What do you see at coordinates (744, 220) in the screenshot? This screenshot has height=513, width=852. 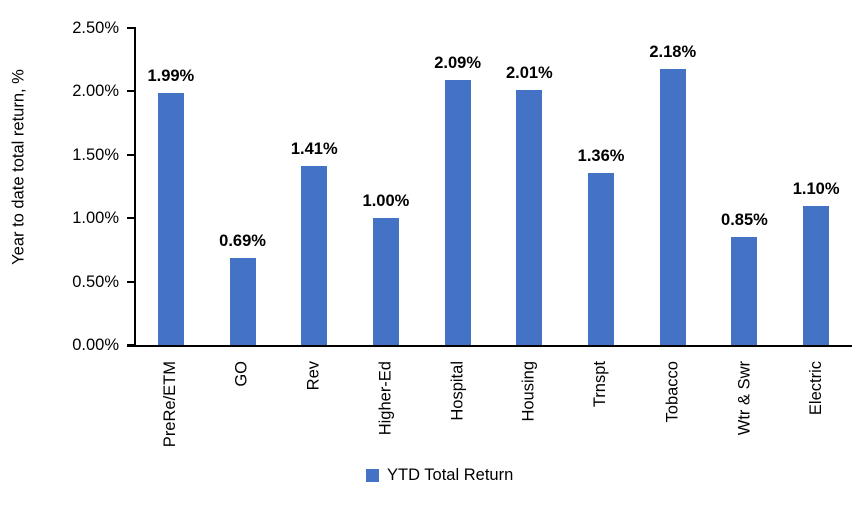 I see `bar-value-label: 0.85%` at bounding box center [744, 220].